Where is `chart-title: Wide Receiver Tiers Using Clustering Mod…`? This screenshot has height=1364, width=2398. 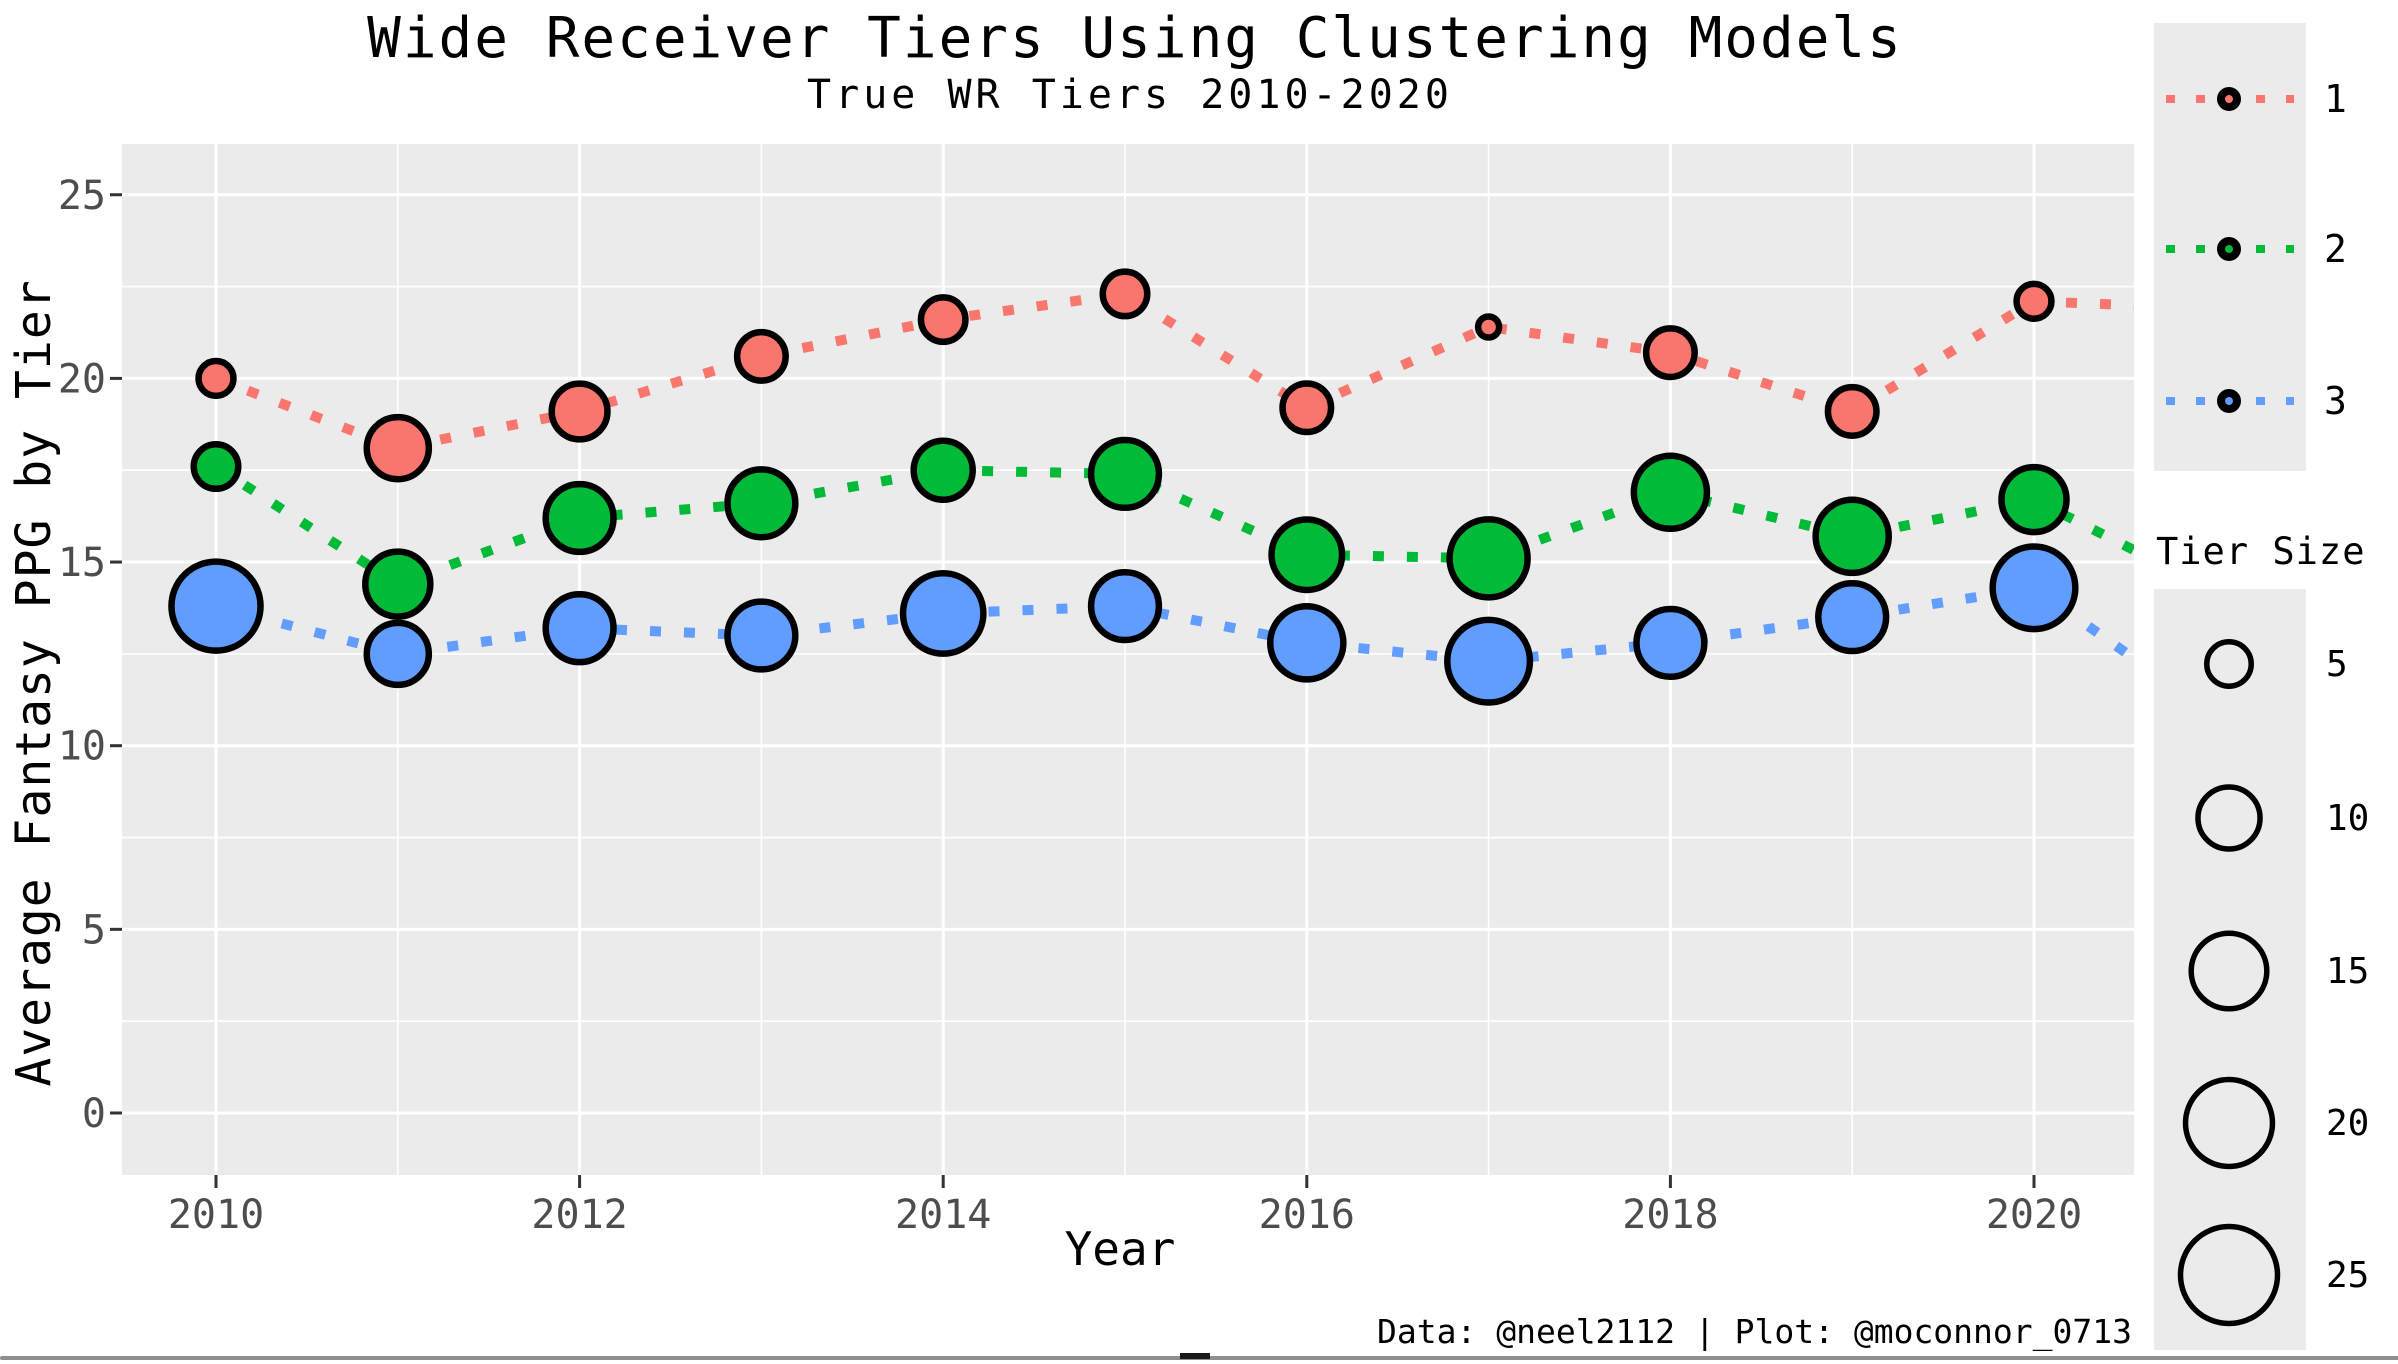 chart-title: Wide Receiver Tiers Using Clustering Mod… is located at coordinates (1135, 38).